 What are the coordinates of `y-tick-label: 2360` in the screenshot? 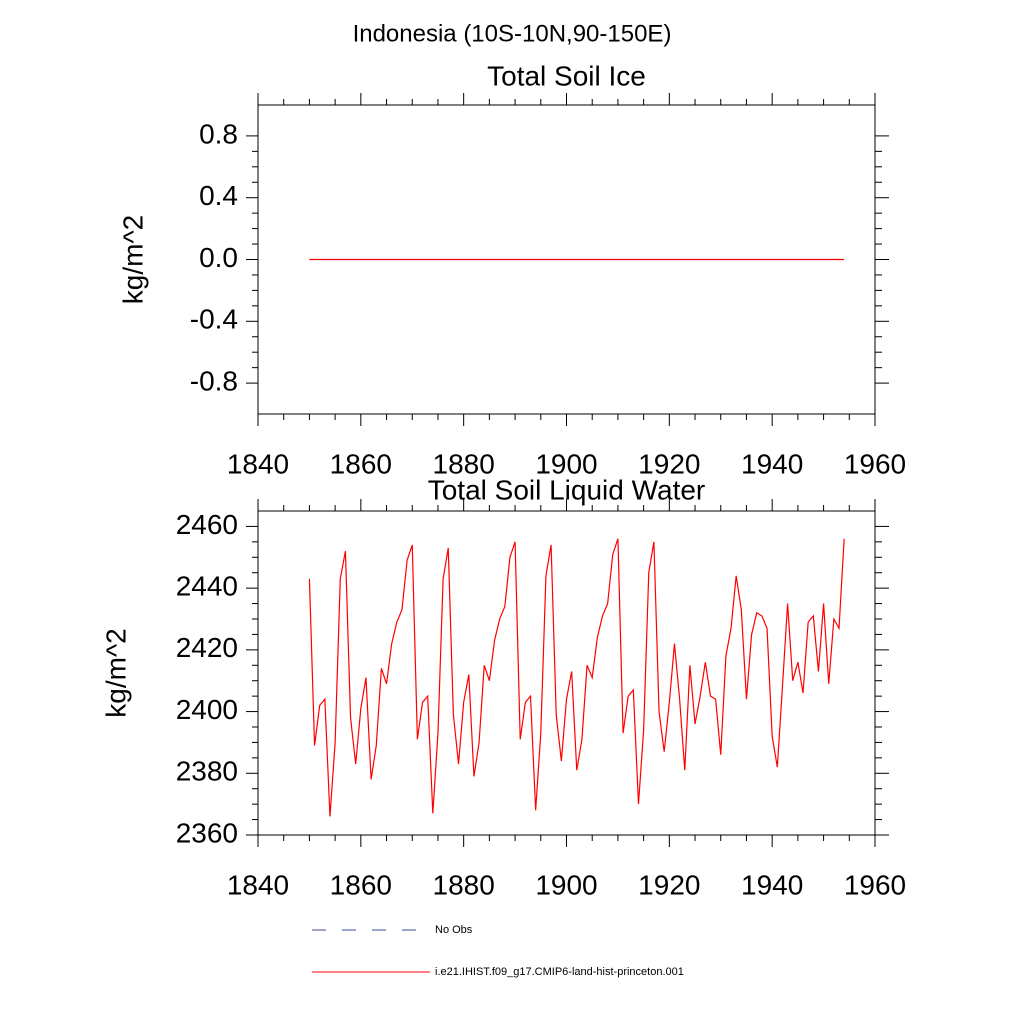 It's located at (207, 832).